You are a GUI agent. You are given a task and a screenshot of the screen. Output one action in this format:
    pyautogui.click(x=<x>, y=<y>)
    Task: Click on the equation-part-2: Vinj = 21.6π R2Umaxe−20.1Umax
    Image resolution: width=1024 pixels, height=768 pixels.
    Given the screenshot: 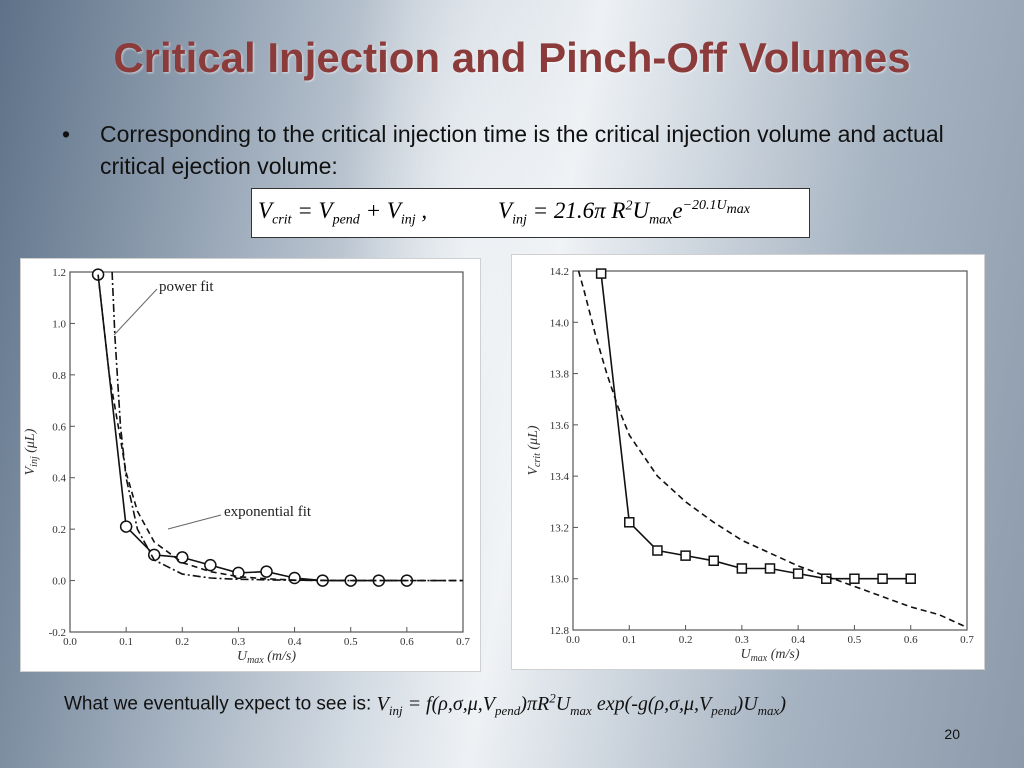 What is the action you would take?
    pyautogui.click(x=624, y=213)
    